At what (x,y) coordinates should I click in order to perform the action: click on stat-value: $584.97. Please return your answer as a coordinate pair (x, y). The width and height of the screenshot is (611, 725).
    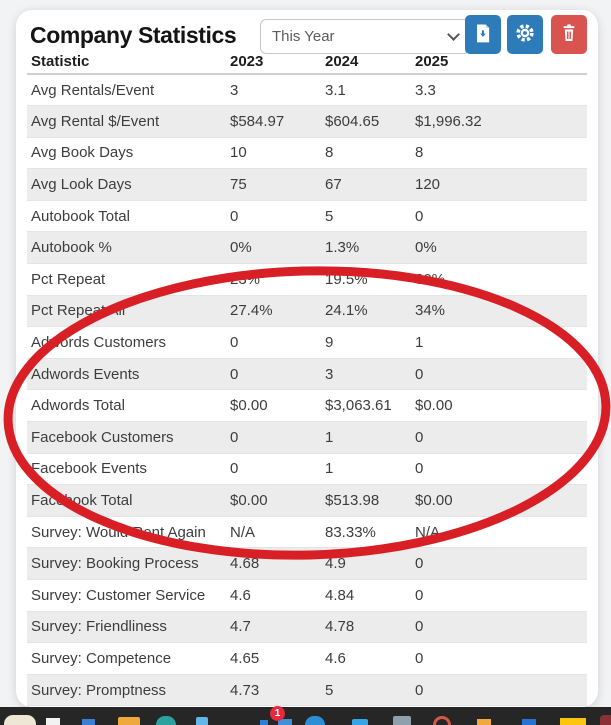
    Looking at the image, I should click on (273, 121).